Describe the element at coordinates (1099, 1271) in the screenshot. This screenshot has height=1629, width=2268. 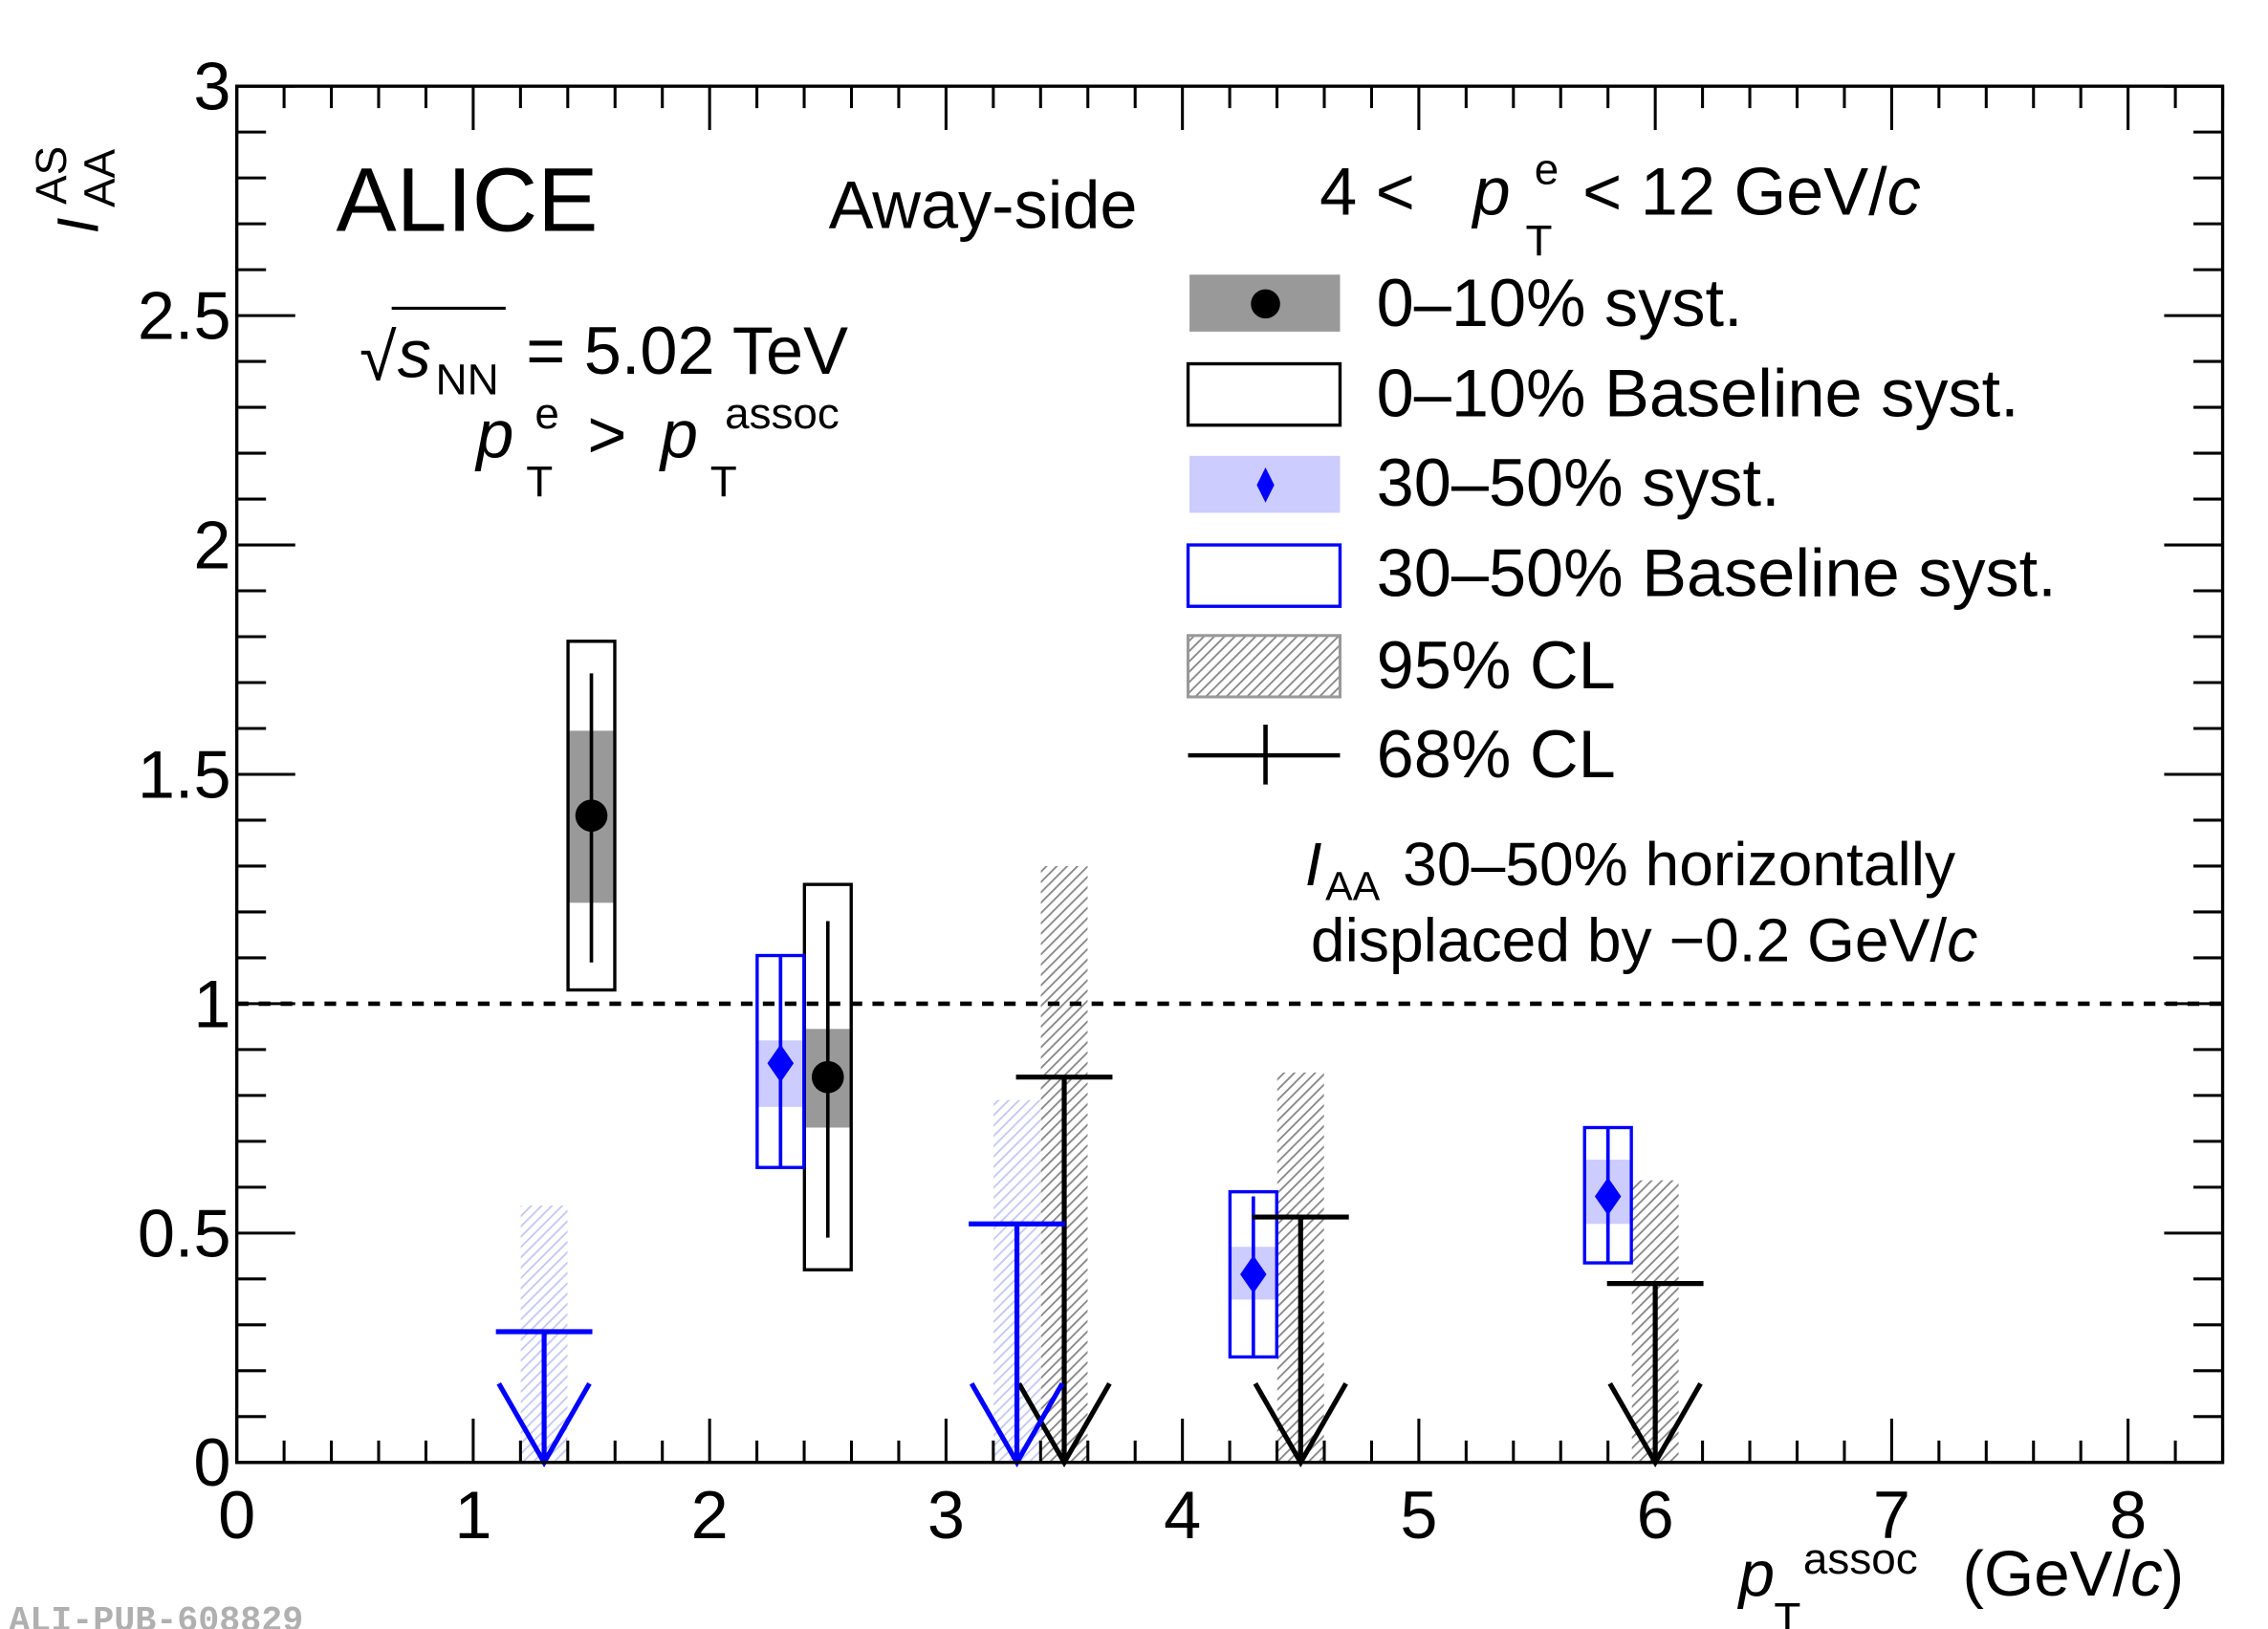
I see `upper-limit-arrows` at that location.